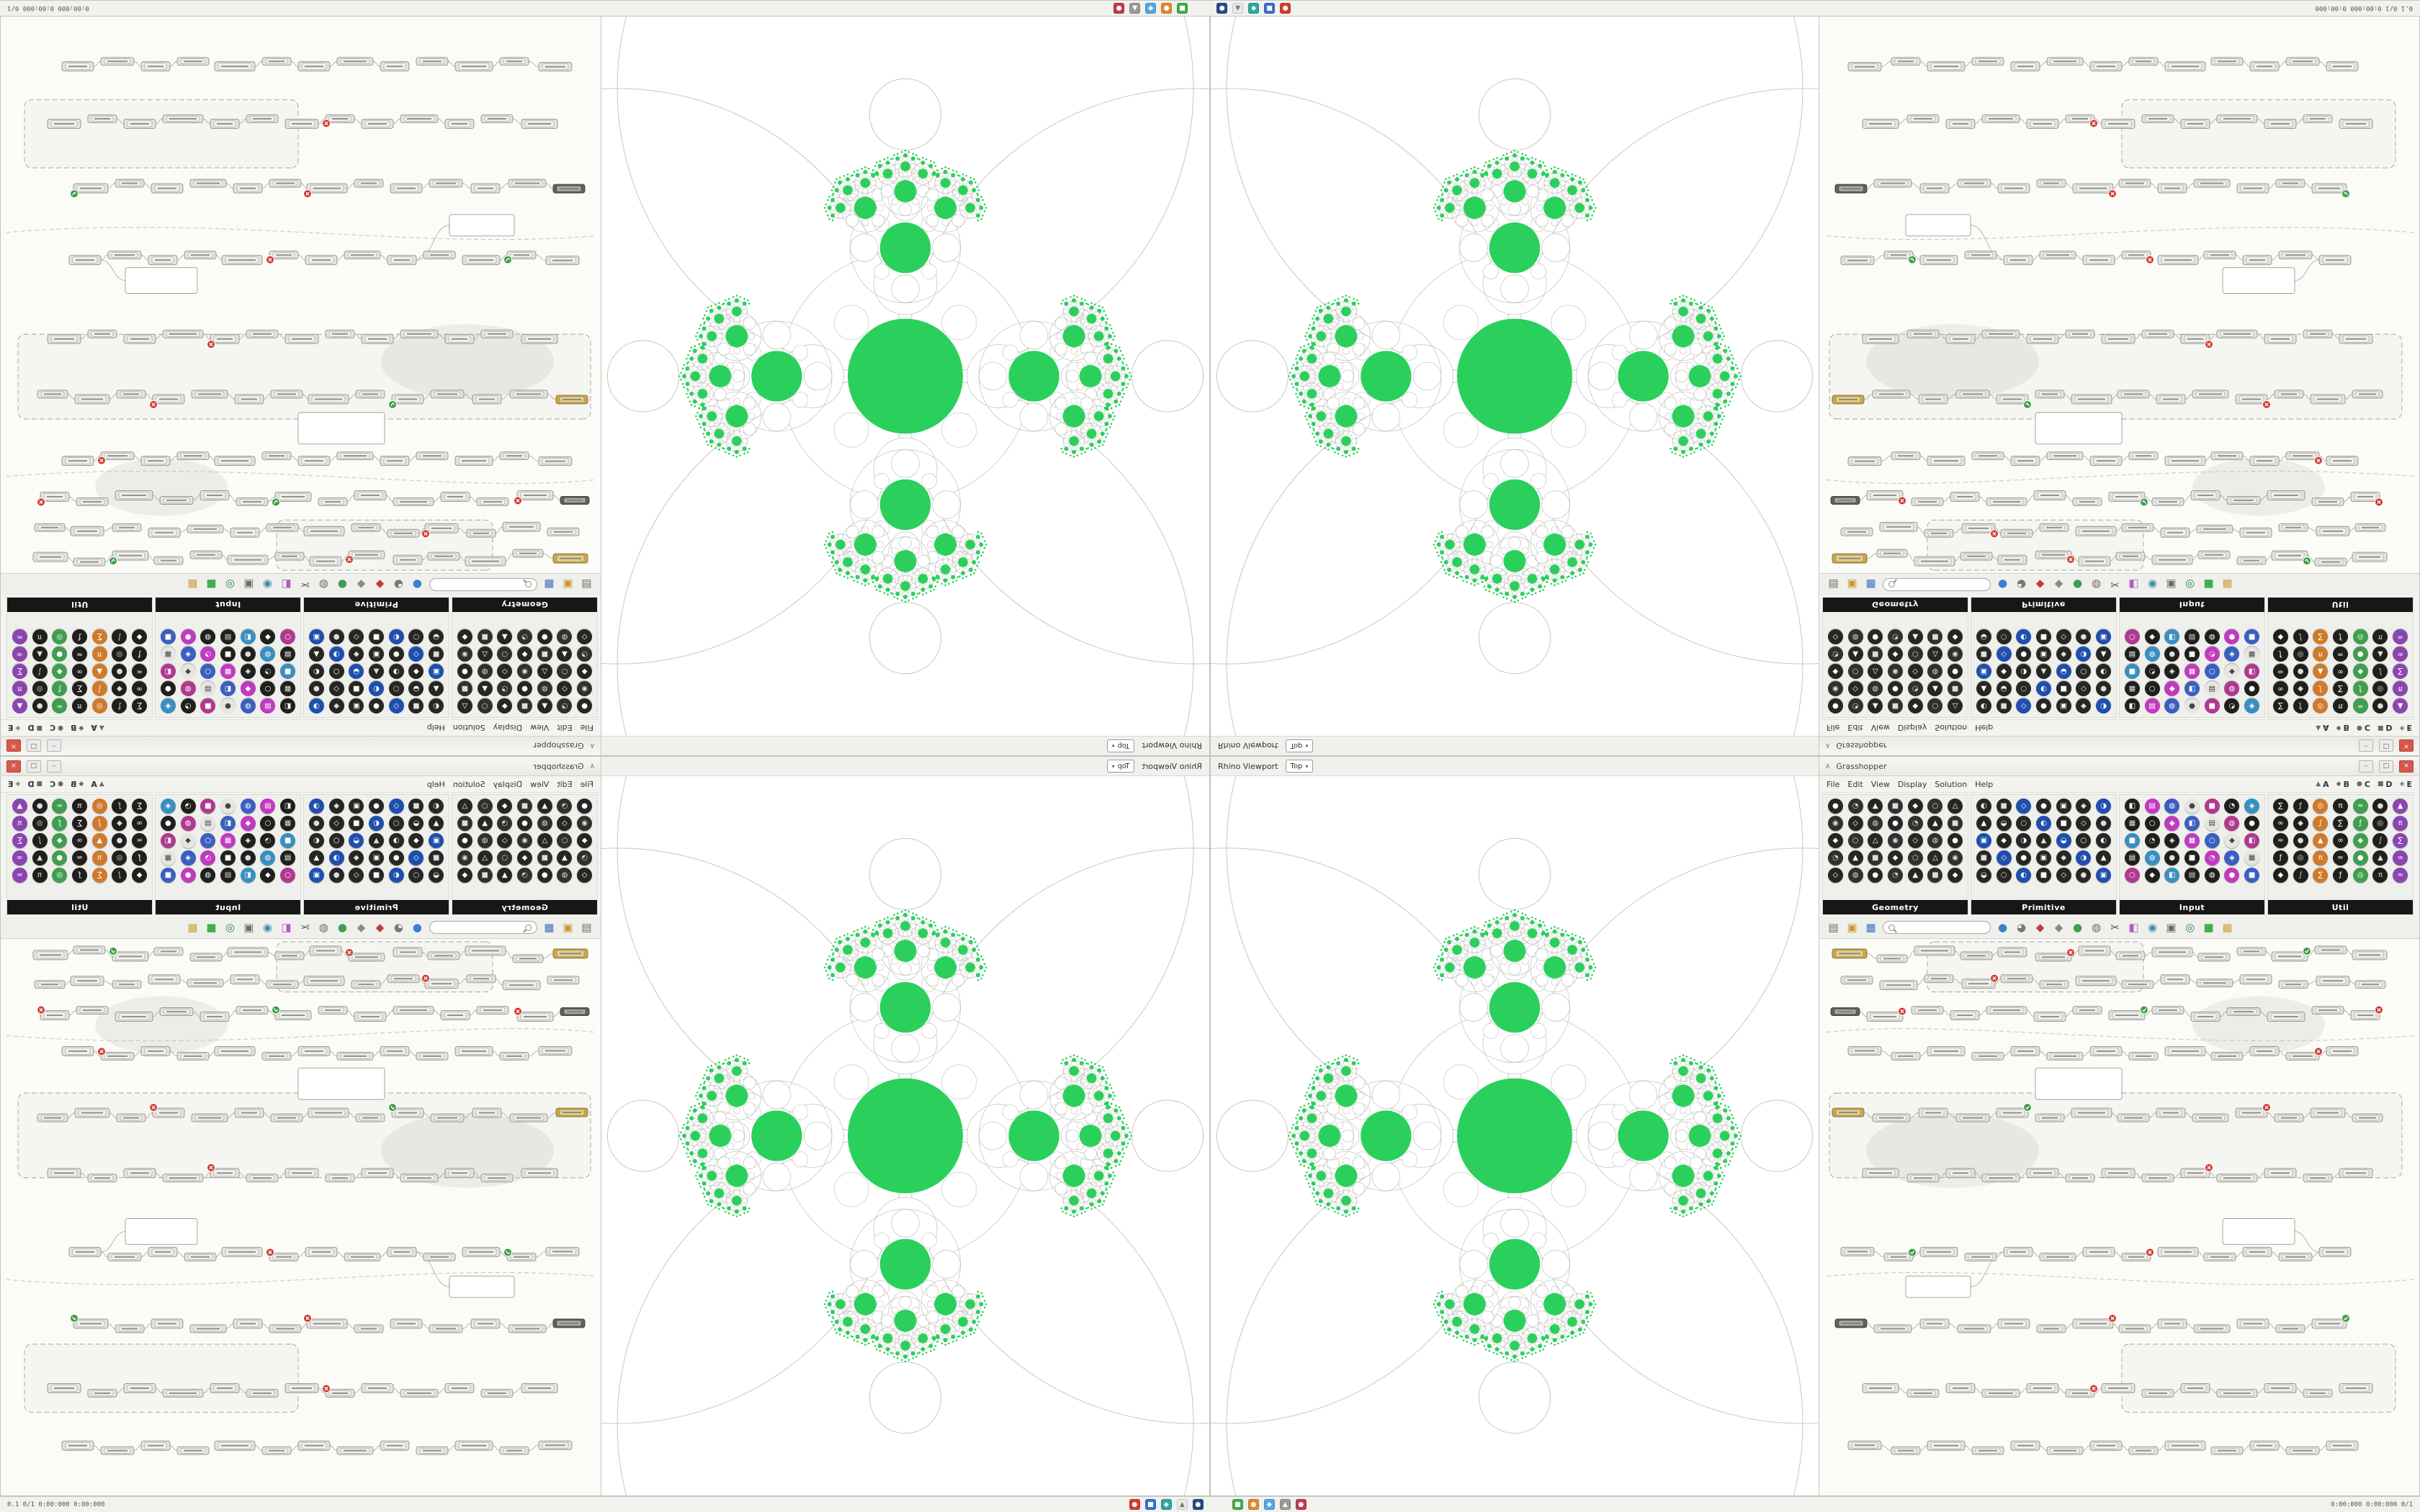 The height and width of the screenshot is (1512, 2420). What do you see at coordinates (2400, 875) in the screenshot?
I see `component-icon: ≈` at bounding box center [2400, 875].